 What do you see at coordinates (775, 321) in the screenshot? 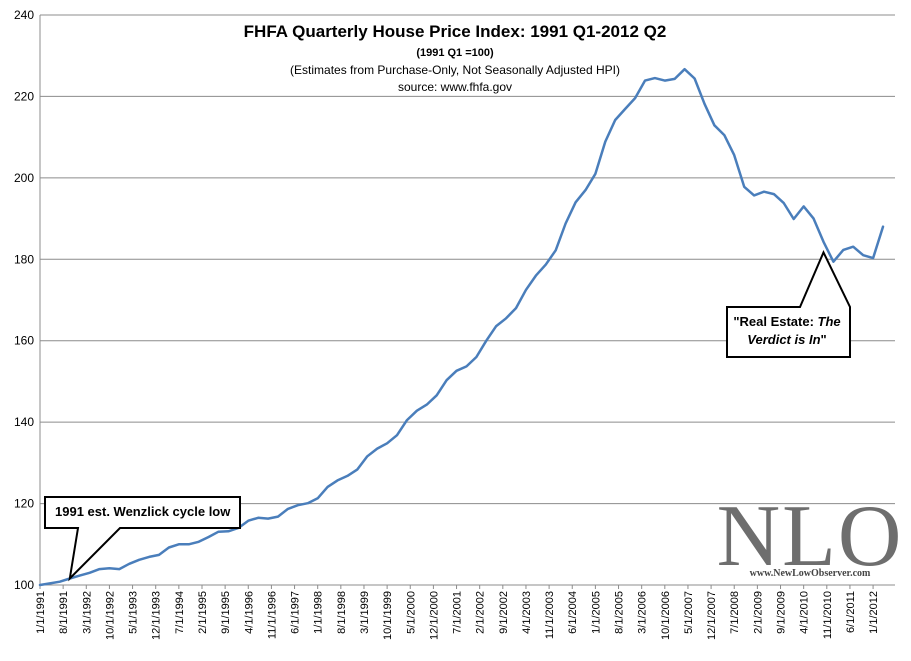
I see `callout-verdict-prefix: "Real Estate:` at bounding box center [775, 321].